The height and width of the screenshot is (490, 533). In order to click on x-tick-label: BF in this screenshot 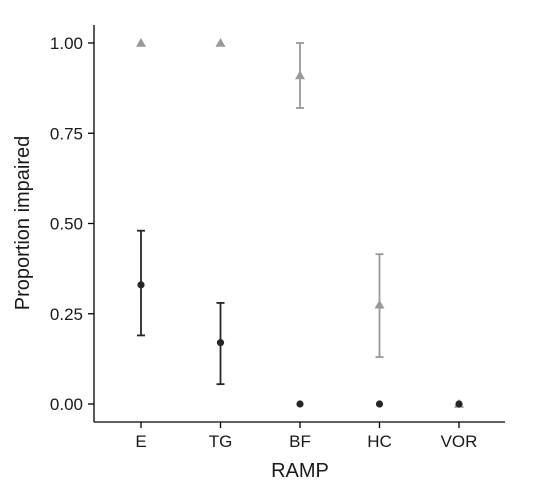, I will do `click(300, 441)`.